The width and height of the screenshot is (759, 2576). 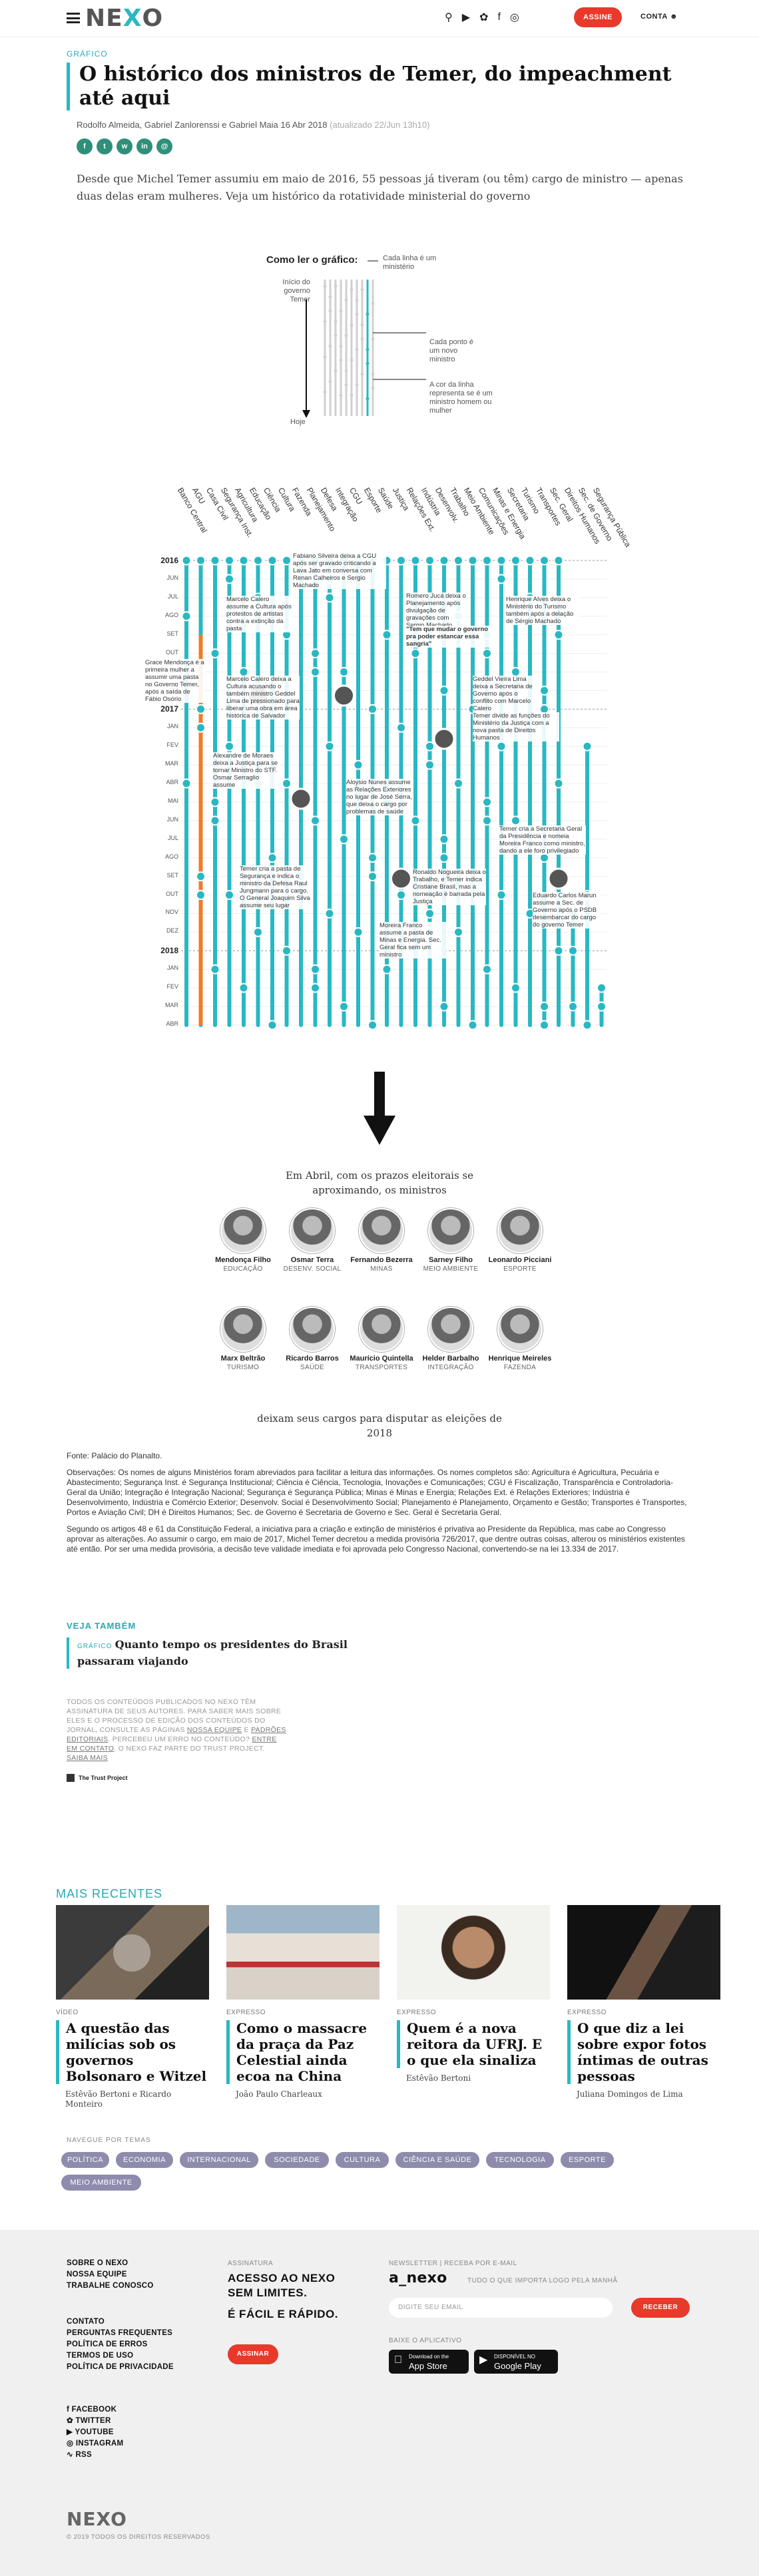 What do you see at coordinates (73, 18) in the screenshot?
I see `menu-icon` at bounding box center [73, 18].